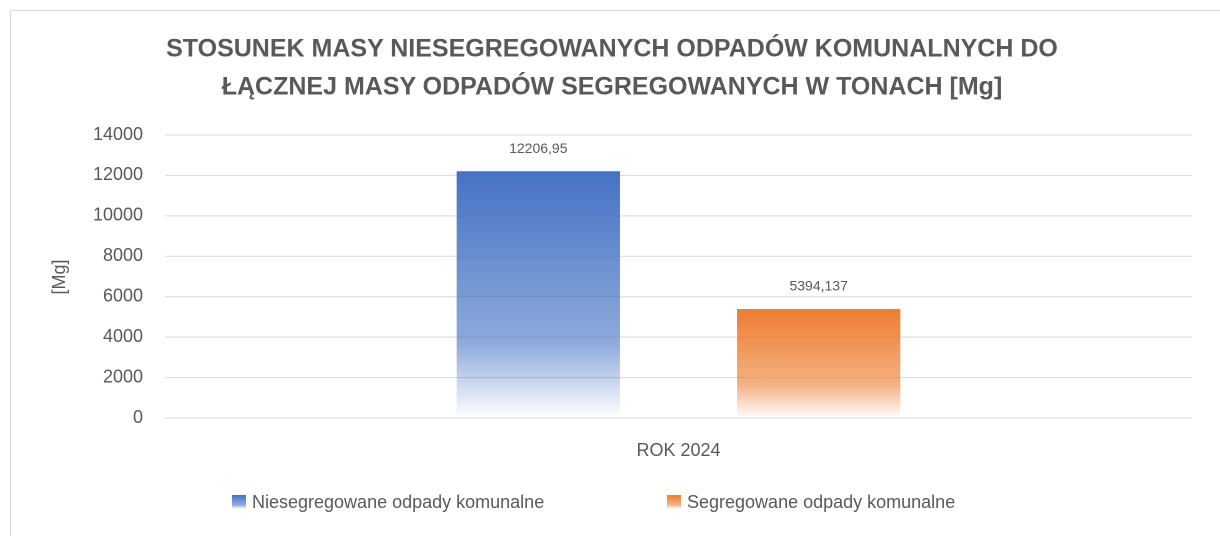  I want to click on y-tick-label: 0, so click(138, 417).